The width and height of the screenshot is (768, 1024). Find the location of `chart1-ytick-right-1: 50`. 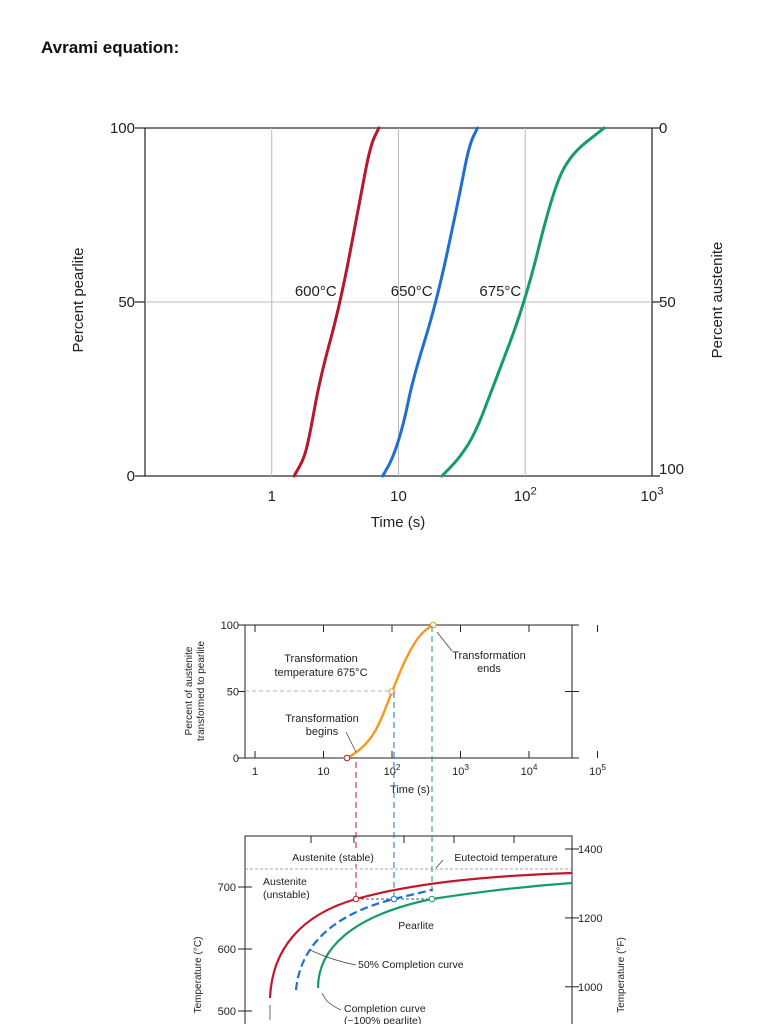

chart1-ytick-right-1: 50 is located at coordinates (667, 302).